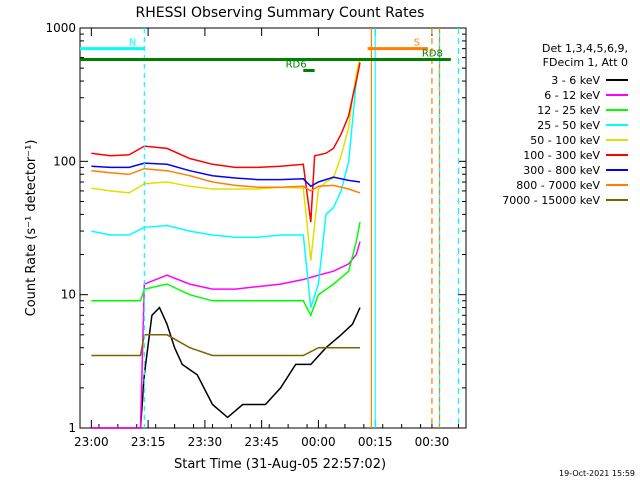  I want to click on y-tick-label: 10, so click(68, 295).